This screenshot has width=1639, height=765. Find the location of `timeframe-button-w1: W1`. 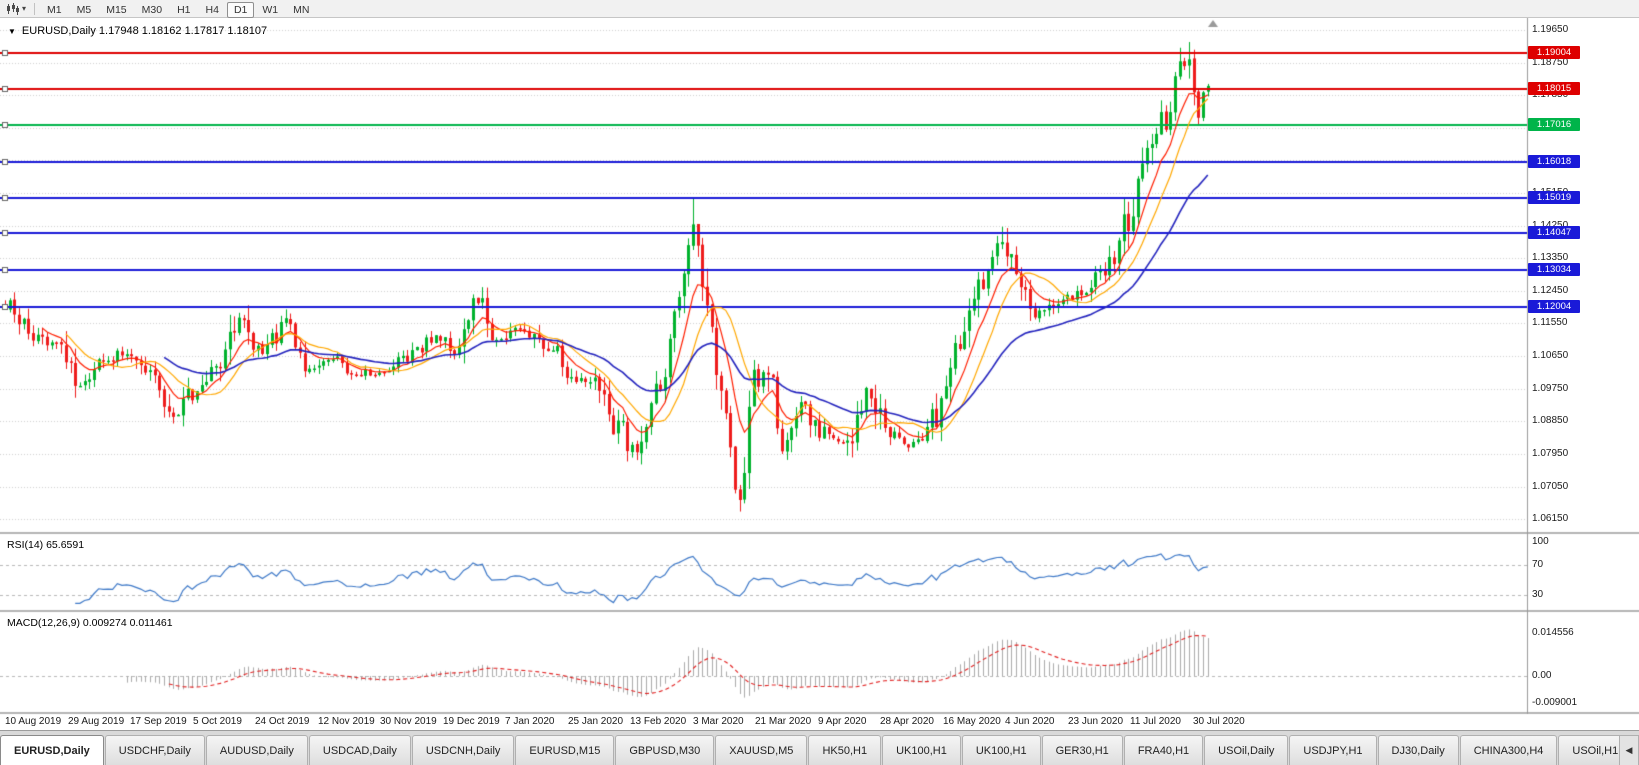

timeframe-button-w1: W1 is located at coordinates (270, 9).